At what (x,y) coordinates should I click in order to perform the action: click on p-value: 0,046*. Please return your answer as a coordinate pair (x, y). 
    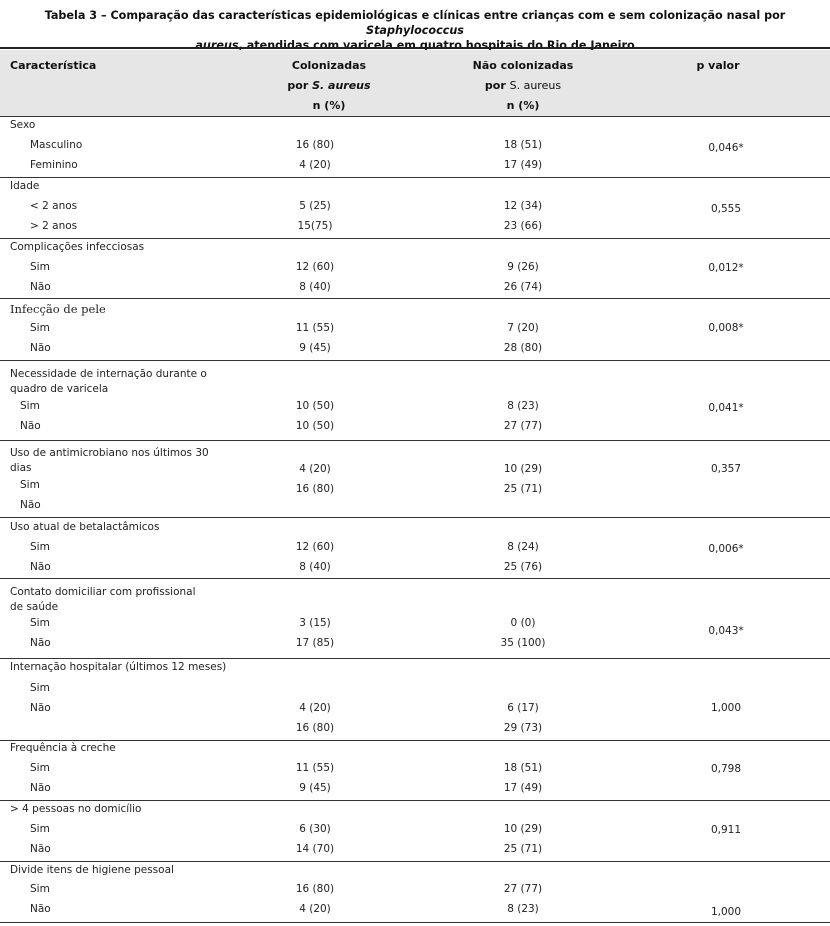
    Looking at the image, I should click on (726, 148).